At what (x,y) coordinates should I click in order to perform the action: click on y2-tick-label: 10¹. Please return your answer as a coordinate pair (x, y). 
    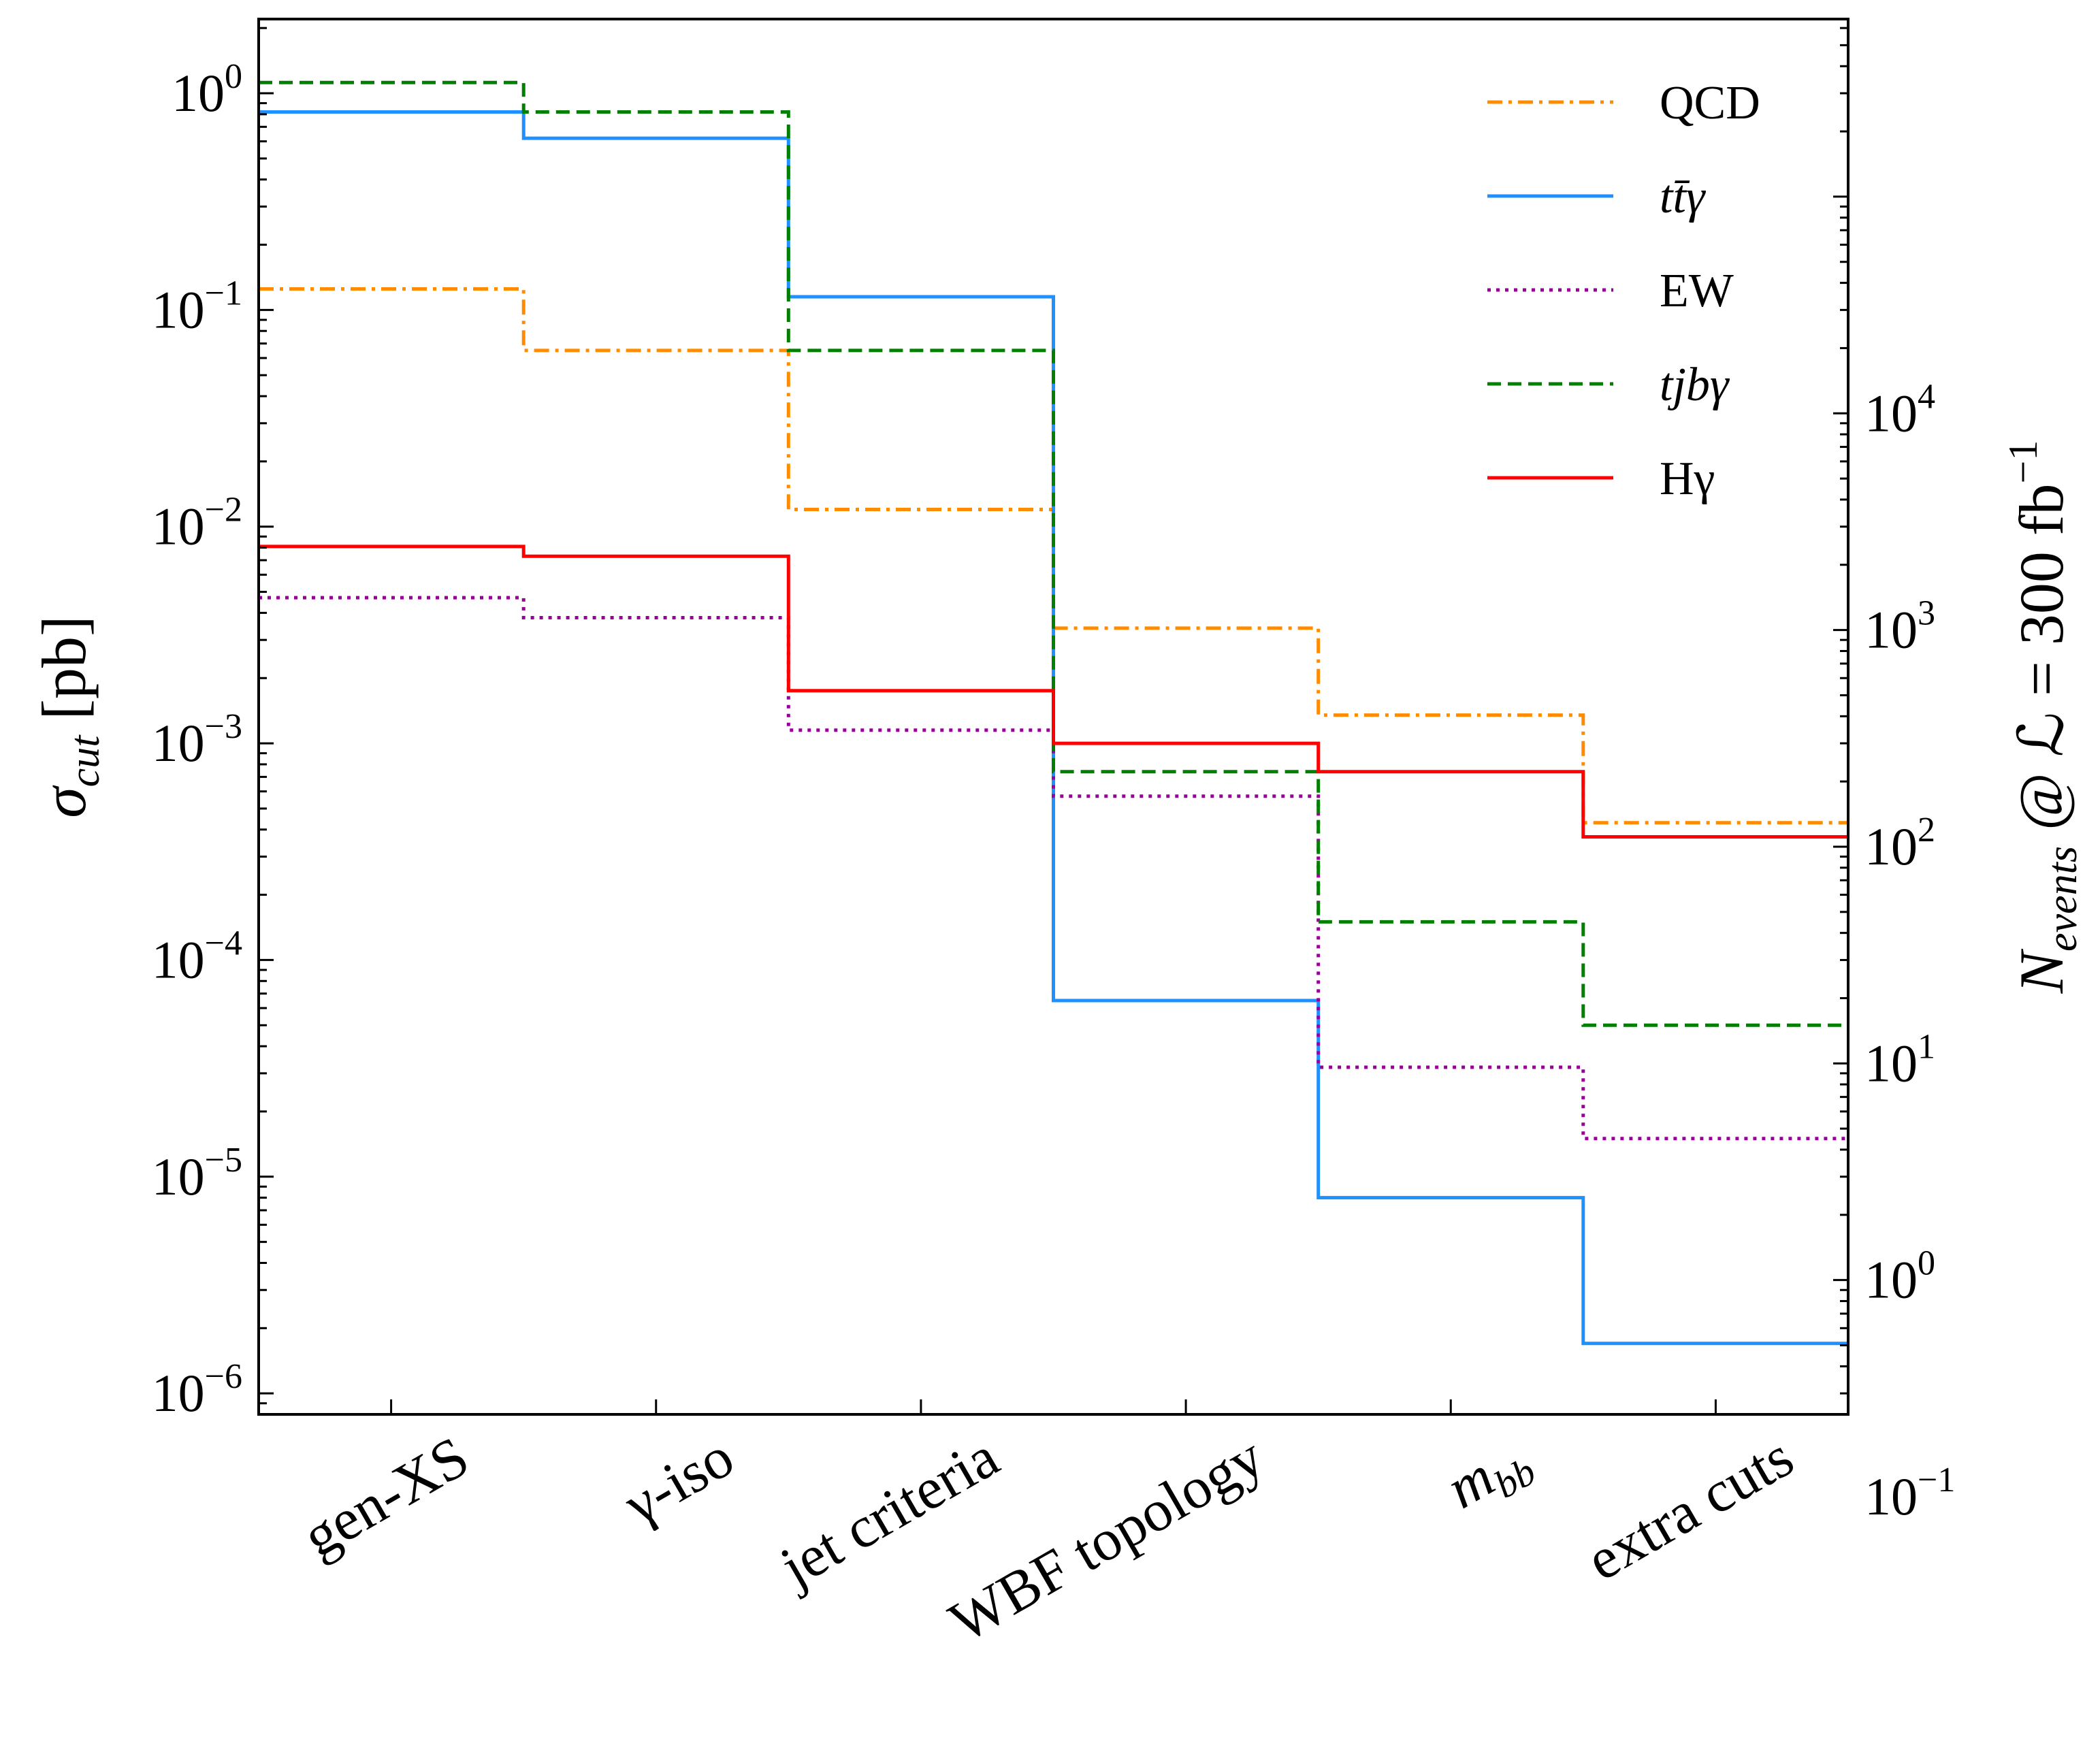
    Looking at the image, I should click on (1900, 1059).